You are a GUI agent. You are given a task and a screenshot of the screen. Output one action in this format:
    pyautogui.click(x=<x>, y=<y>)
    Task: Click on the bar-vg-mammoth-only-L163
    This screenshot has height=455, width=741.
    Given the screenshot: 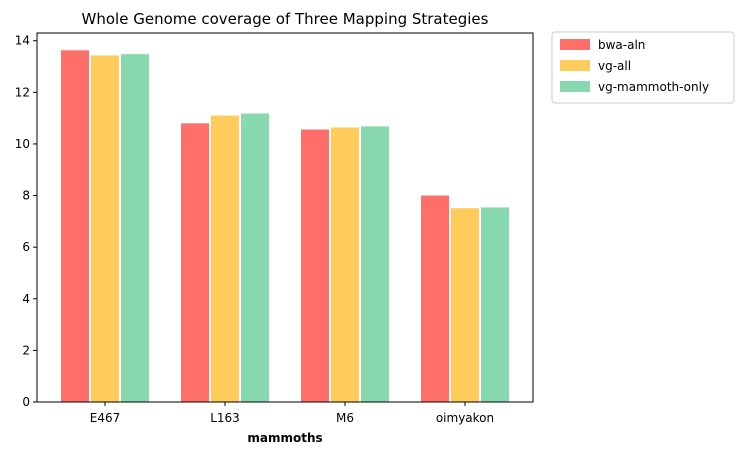 What is the action you would take?
    pyautogui.click(x=255, y=257)
    